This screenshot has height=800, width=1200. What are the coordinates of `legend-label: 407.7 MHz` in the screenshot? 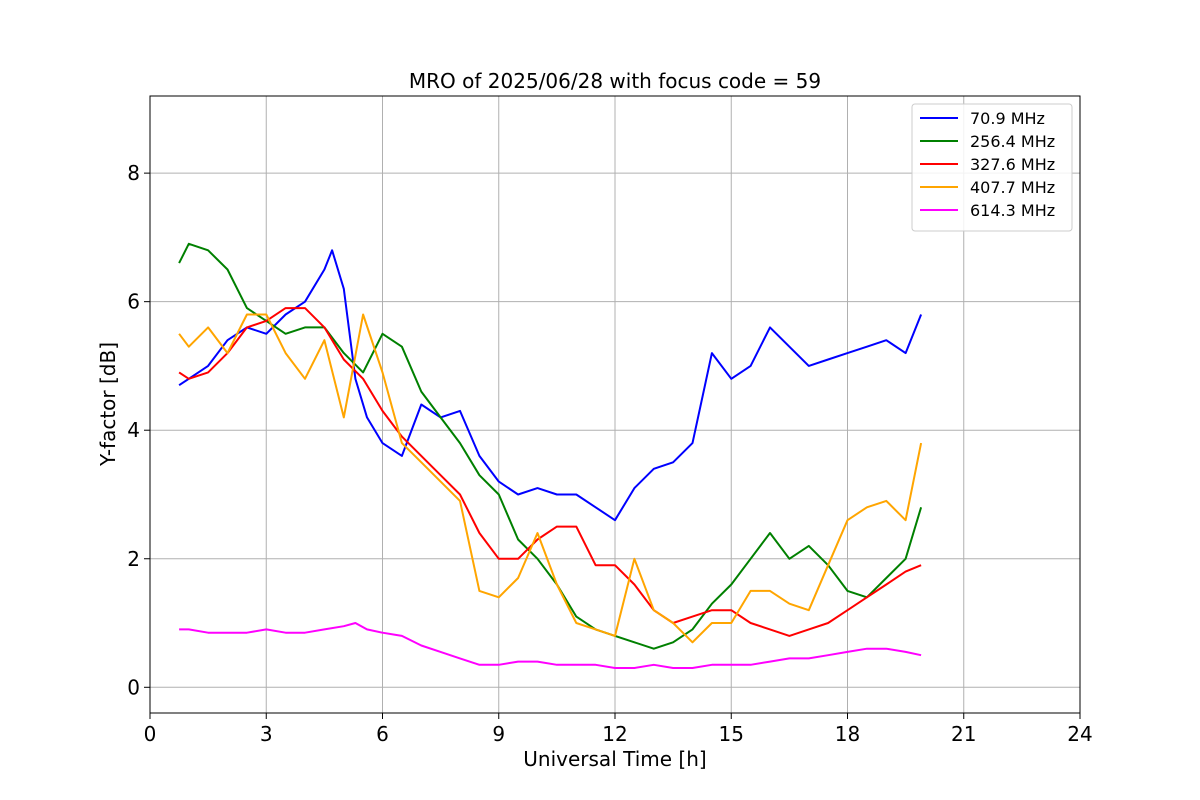 It's located at (1012, 187).